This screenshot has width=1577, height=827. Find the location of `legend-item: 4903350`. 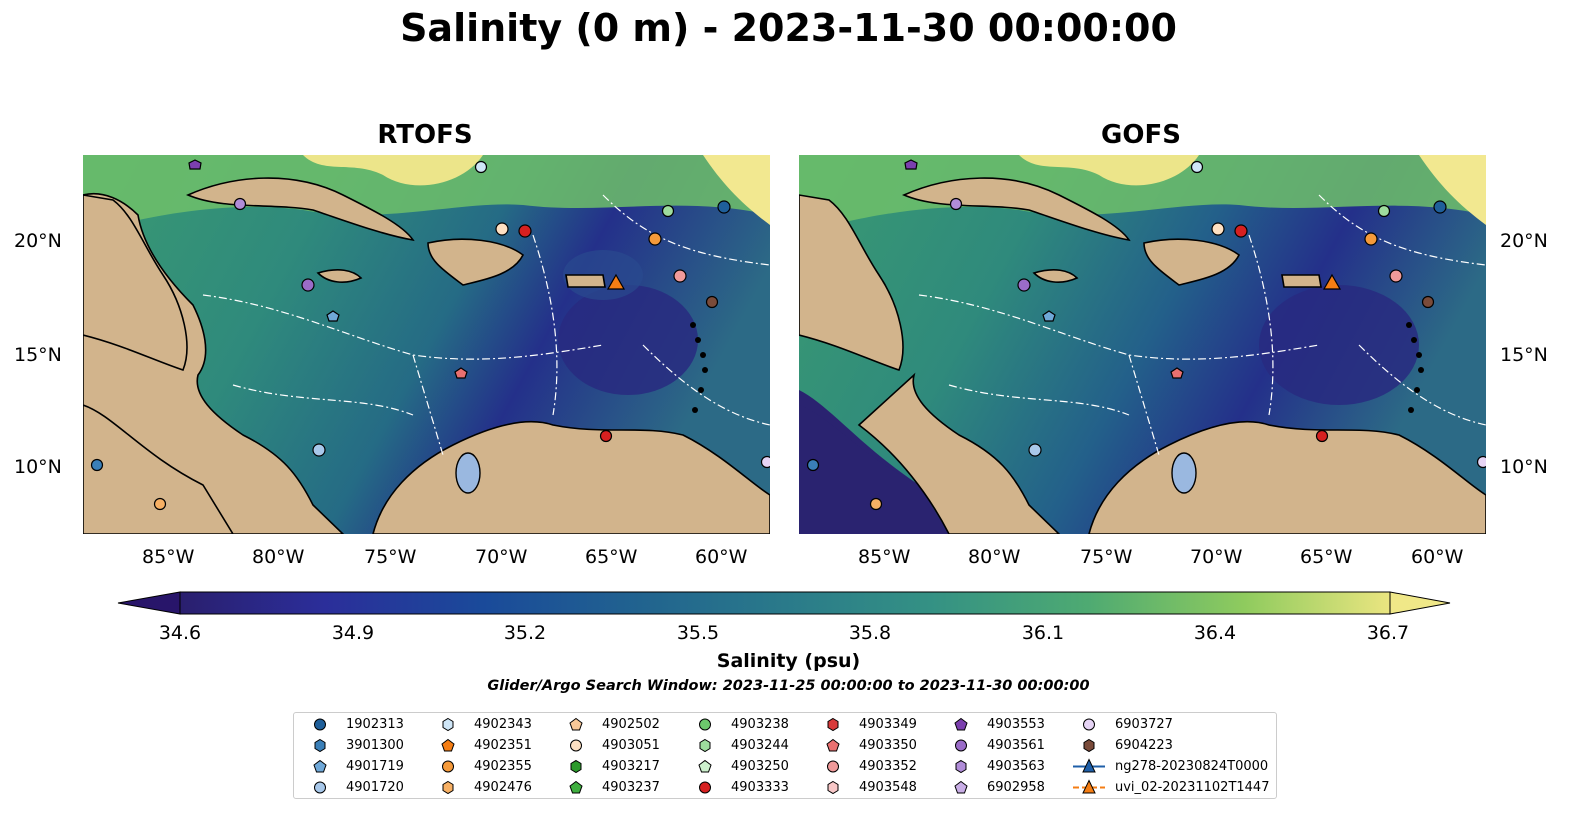

legend-item: 4903350 is located at coordinates (866, 745).